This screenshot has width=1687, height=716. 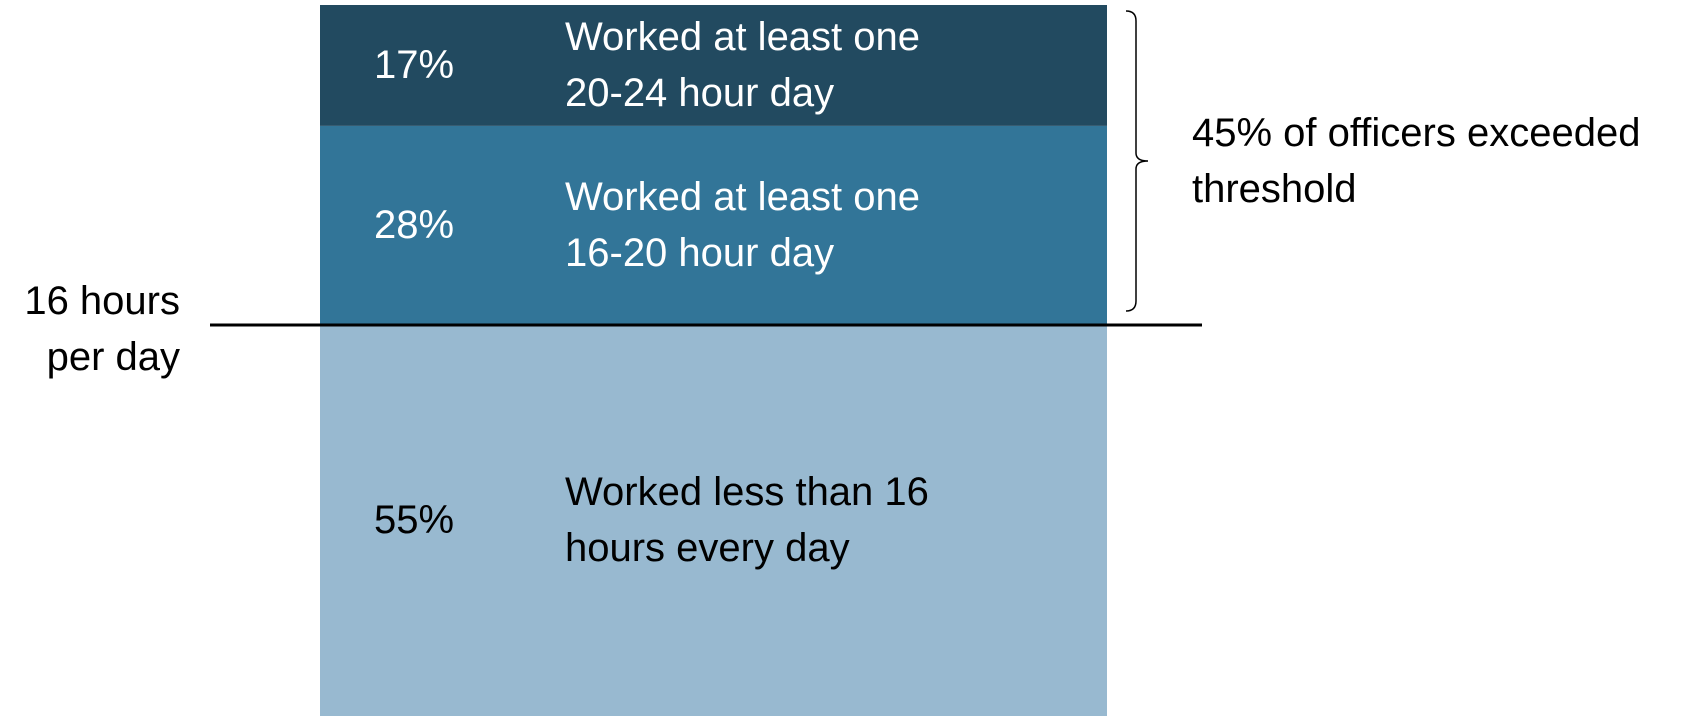 What do you see at coordinates (414, 225) in the screenshot?
I see `value-label: 28%` at bounding box center [414, 225].